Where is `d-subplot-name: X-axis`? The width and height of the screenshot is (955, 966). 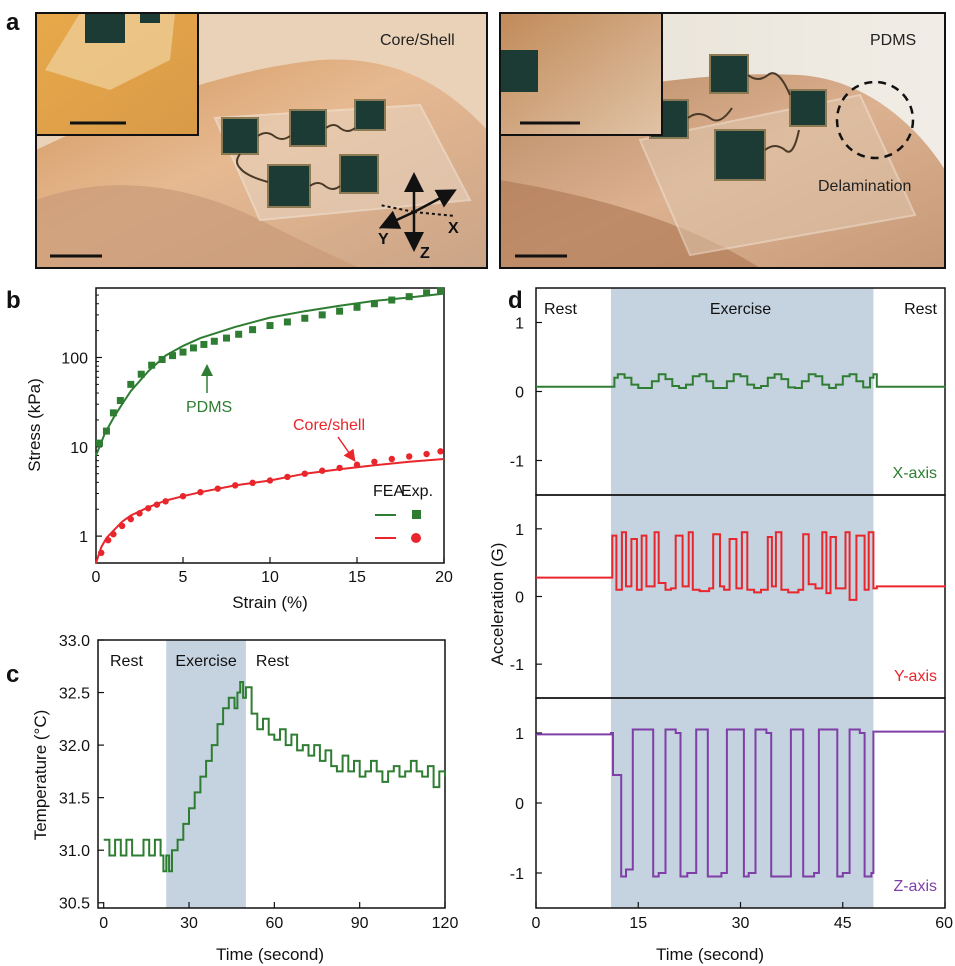
d-subplot-name: X-axis is located at coordinates (915, 473).